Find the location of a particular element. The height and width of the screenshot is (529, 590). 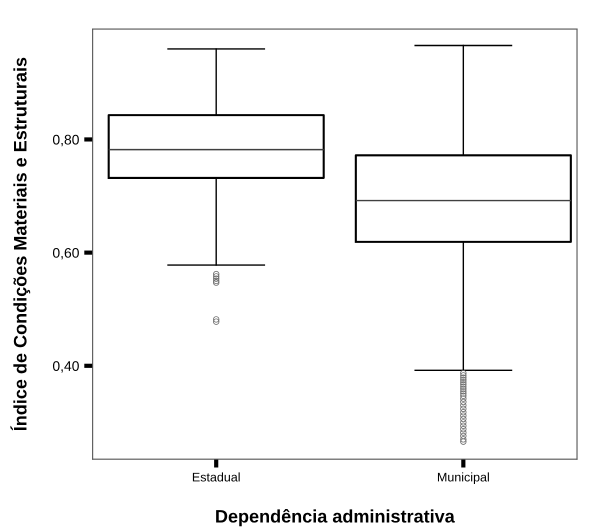

x-tick-label: Estadual is located at coordinates (216, 477).